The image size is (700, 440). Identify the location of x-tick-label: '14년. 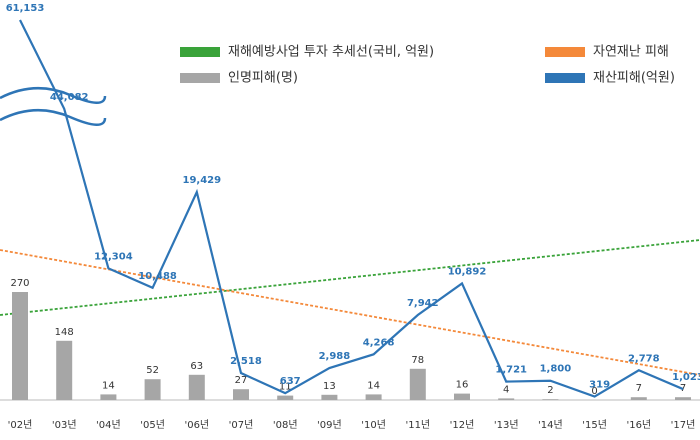
(550, 425).